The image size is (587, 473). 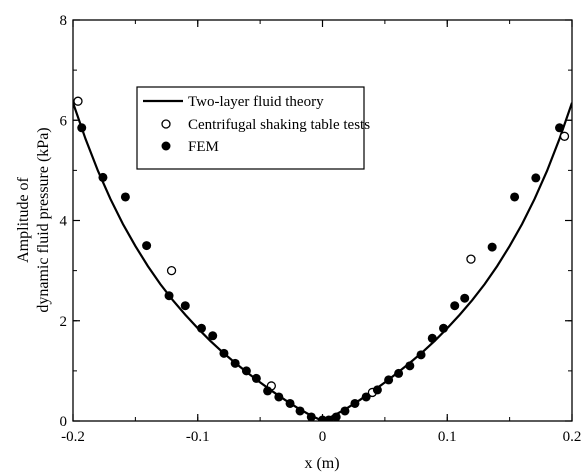 What do you see at coordinates (323, 437) in the screenshot?
I see `x-tick-label: 0` at bounding box center [323, 437].